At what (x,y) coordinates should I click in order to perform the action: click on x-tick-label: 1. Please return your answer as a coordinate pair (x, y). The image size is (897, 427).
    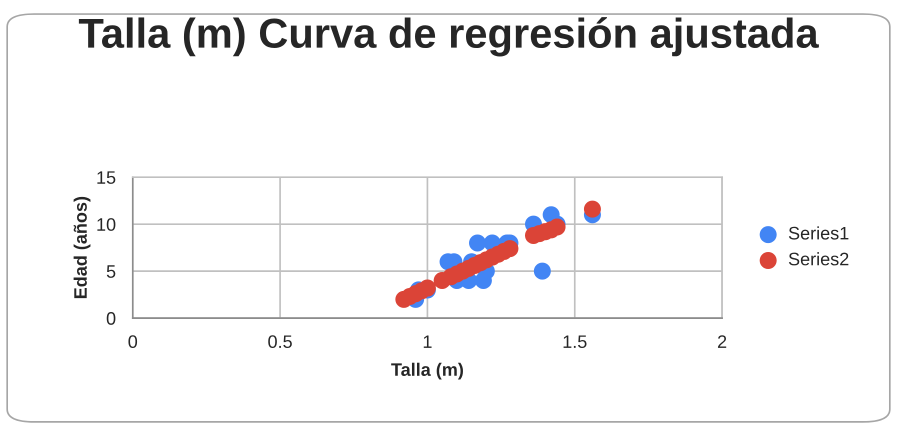
    Looking at the image, I should click on (428, 341).